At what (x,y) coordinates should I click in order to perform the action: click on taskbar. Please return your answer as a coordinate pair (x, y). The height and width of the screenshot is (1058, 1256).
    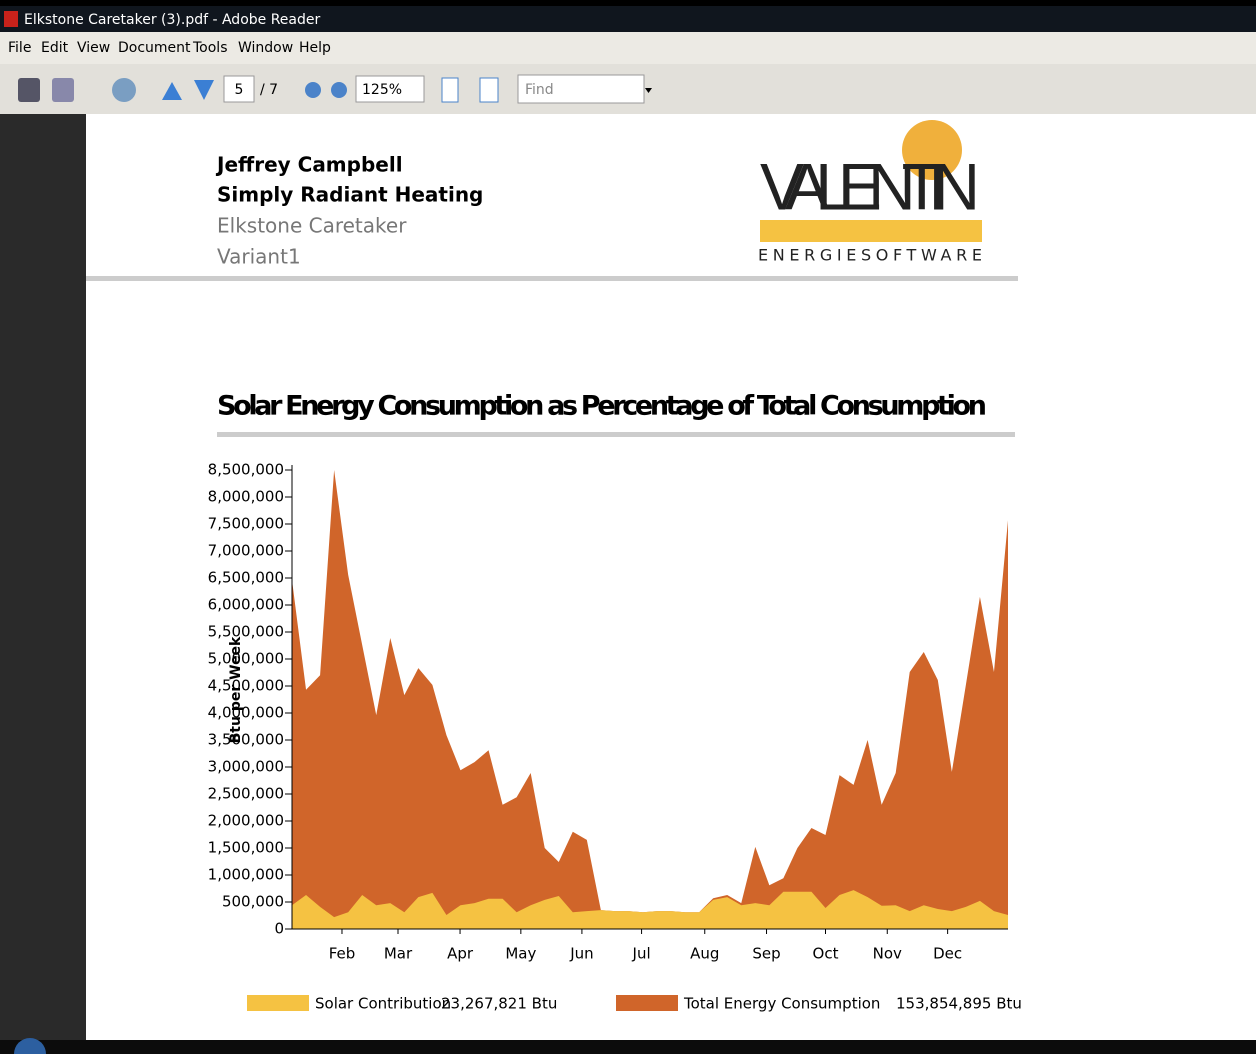
    Looking at the image, I should click on (628, 1047).